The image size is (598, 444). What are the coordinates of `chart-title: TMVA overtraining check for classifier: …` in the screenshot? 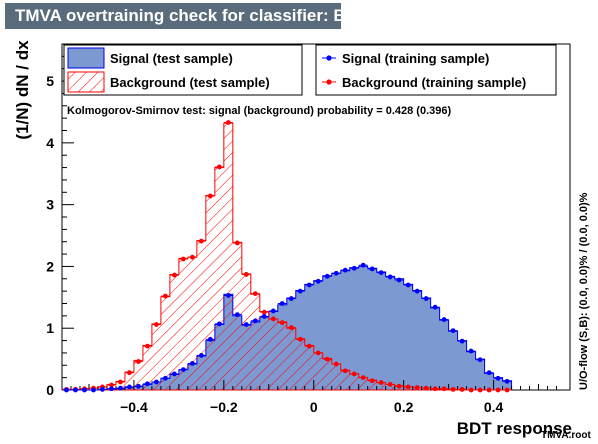 It's located at (186, 16).